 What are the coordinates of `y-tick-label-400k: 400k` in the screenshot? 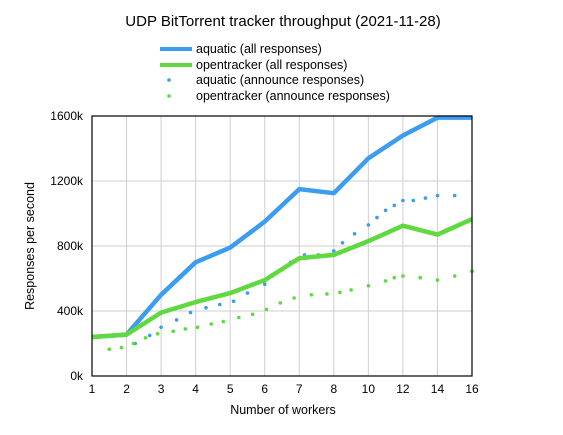 It's located at (70, 311).